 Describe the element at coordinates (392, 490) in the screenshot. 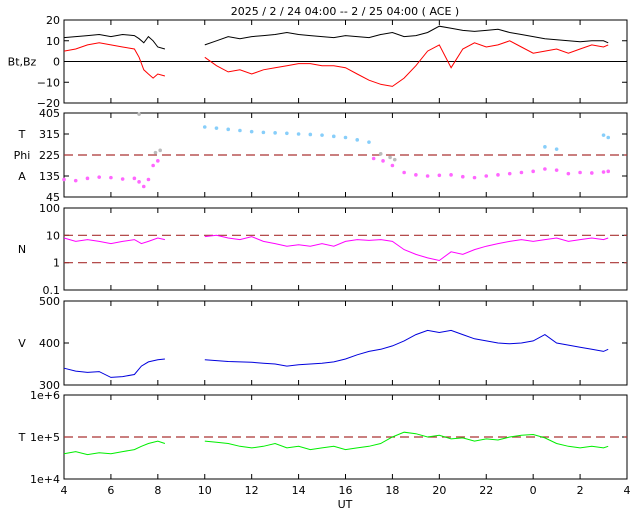

I see `x-tick-label: 18` at that location.